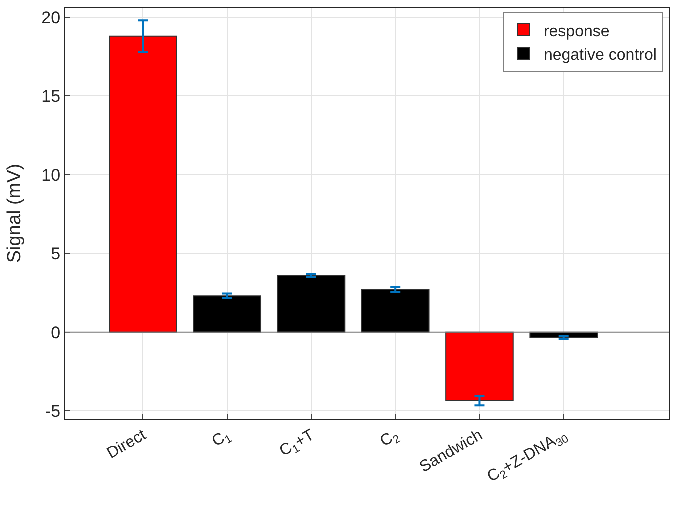 This screenshot has width=677, height=531. What do you see at coordinates (600, 55) in the screenshot?
I see `legend-label: negative control` at bounding box center [600, 55].